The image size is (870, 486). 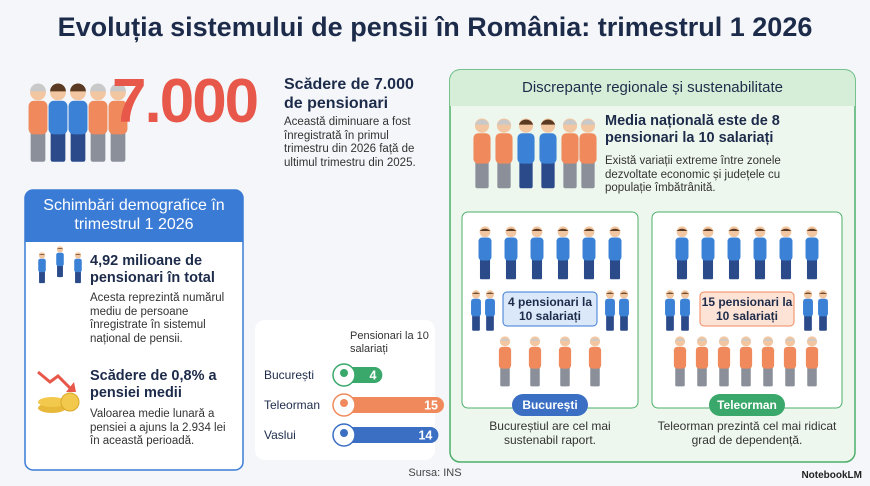 I want to click on label-pill, so click(x=747, y=405).